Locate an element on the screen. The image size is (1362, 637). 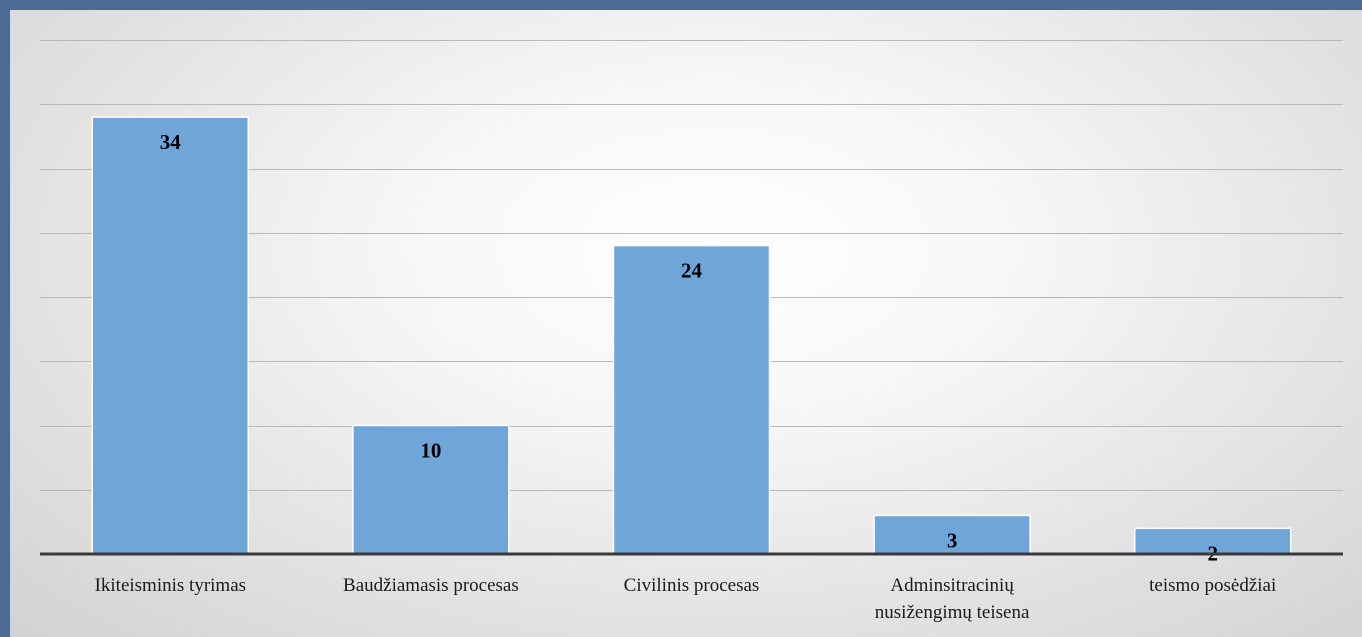
data-label: 10 is located at coordinates (430, 451).